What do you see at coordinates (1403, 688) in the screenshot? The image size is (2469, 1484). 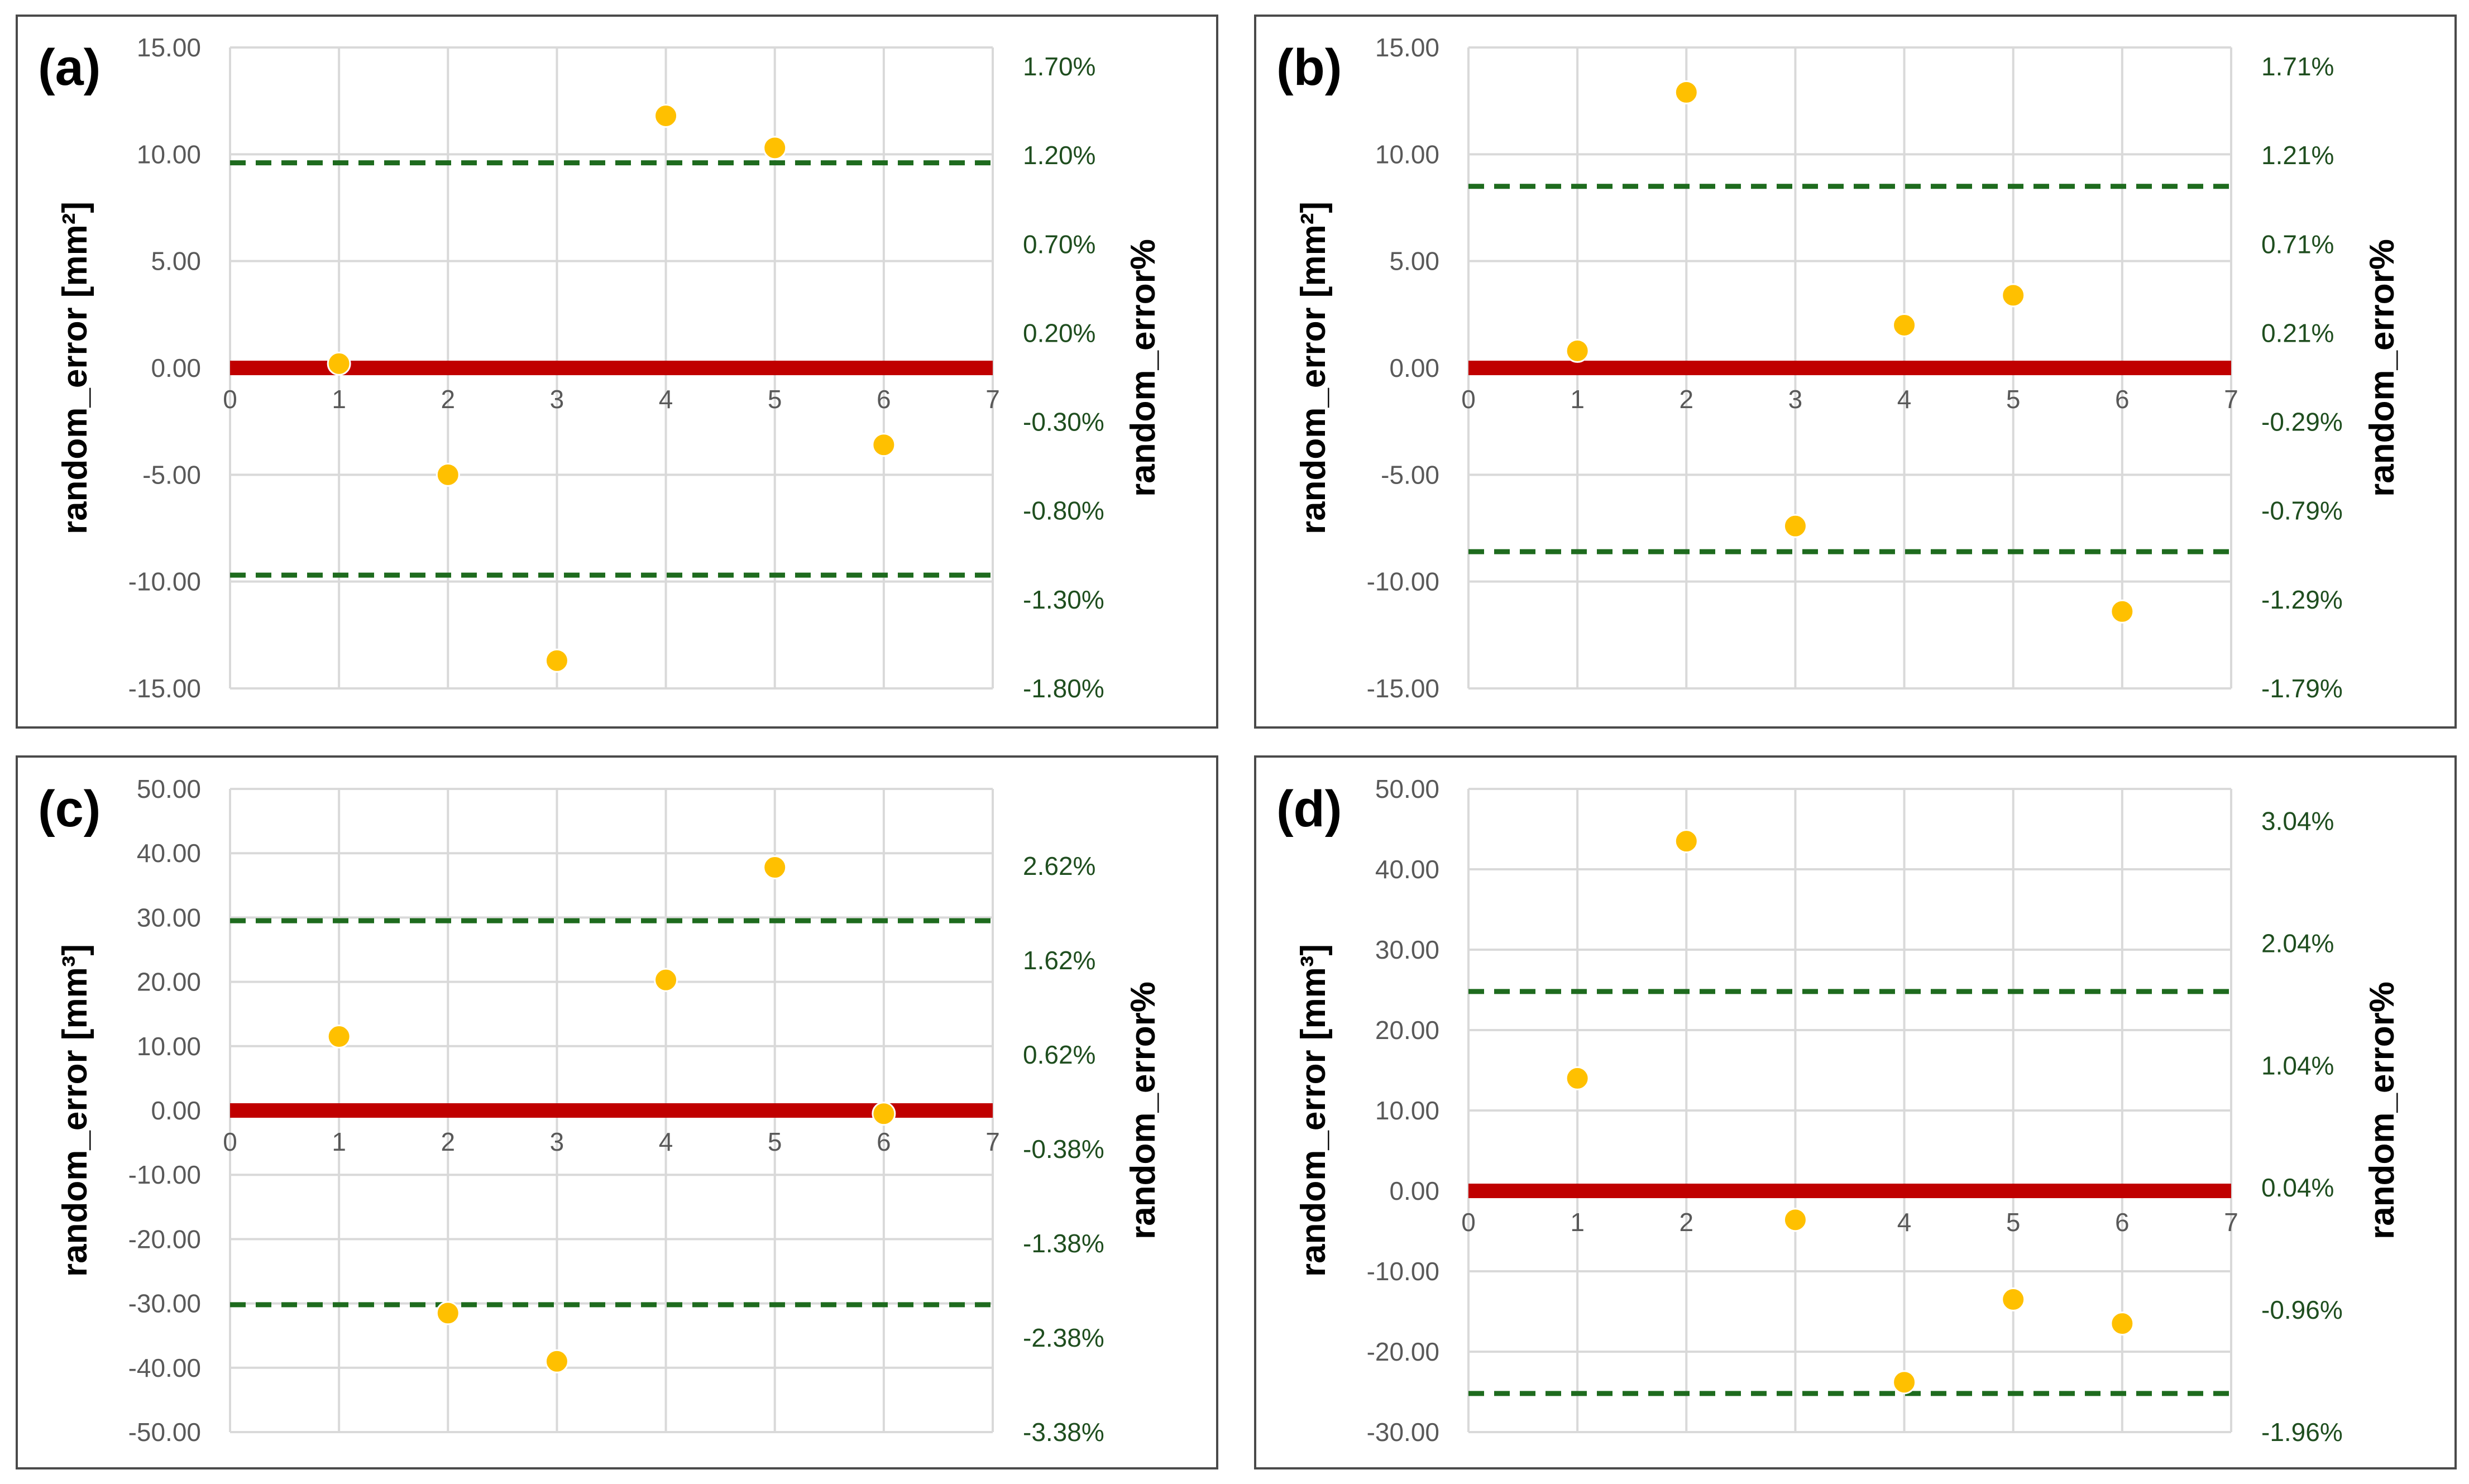 I see `y-tick-label: -15.00` at bounding box center [1403, 688].